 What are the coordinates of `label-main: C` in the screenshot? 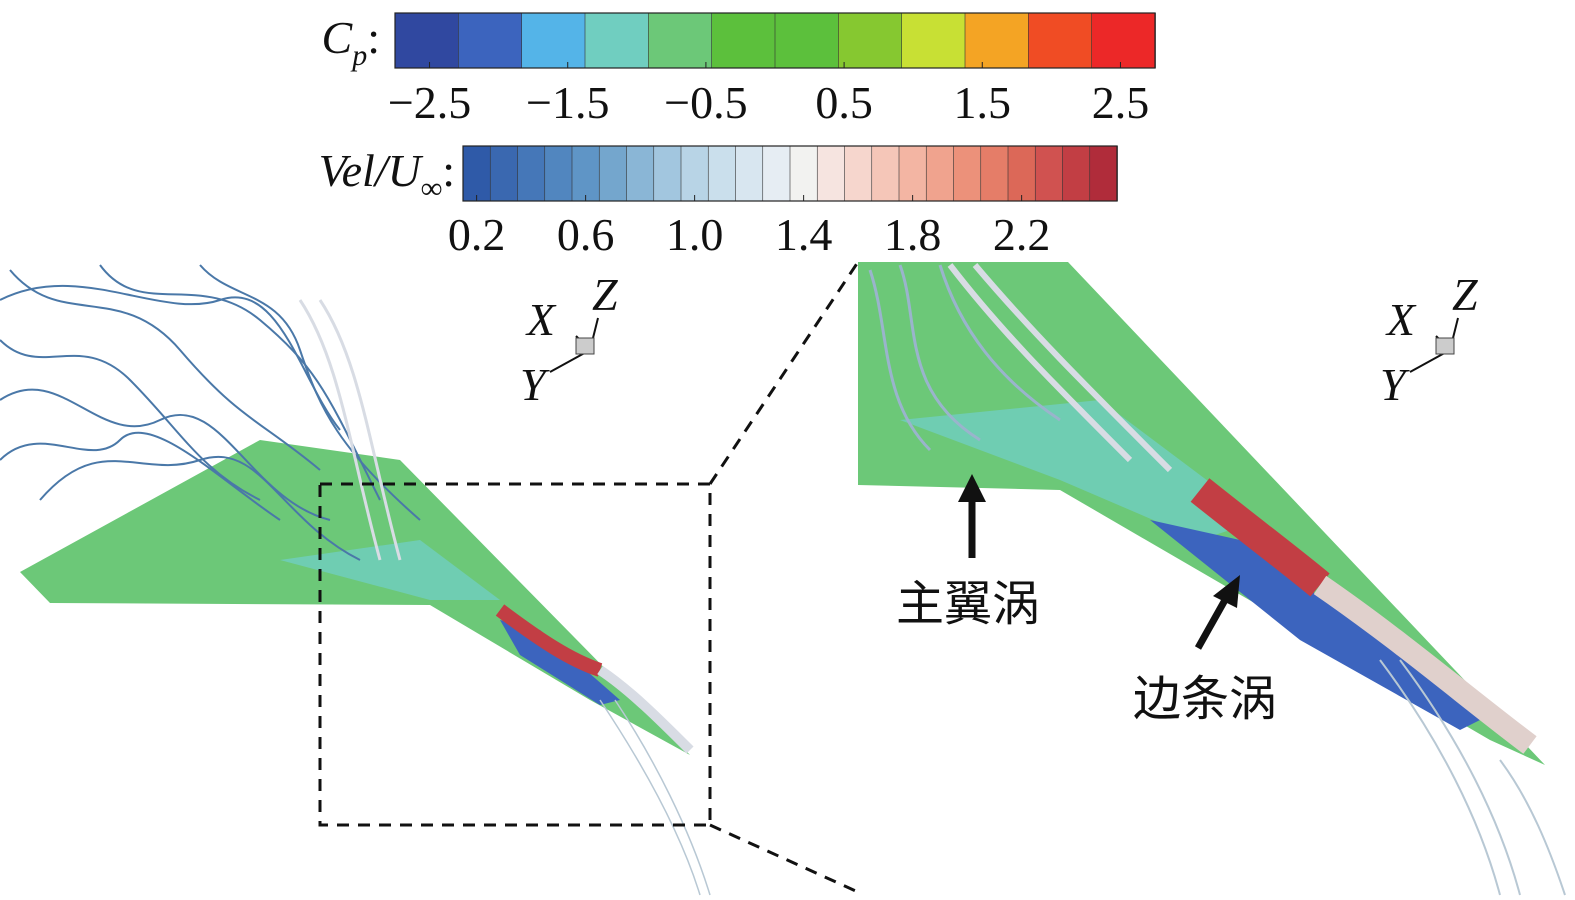 It's located at (338, 37).